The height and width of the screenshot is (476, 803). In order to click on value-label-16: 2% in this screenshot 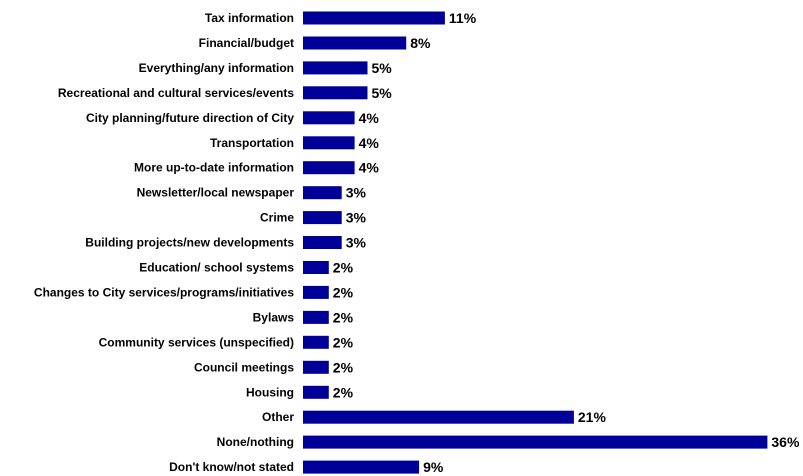, I will do `click(343, 392)`.